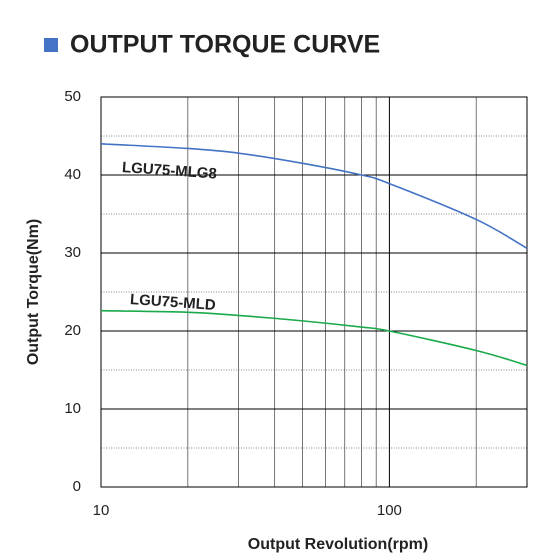 This screenshot has height=560, width=560. I want to click on x-tick-label: 10, so click(101, 510).